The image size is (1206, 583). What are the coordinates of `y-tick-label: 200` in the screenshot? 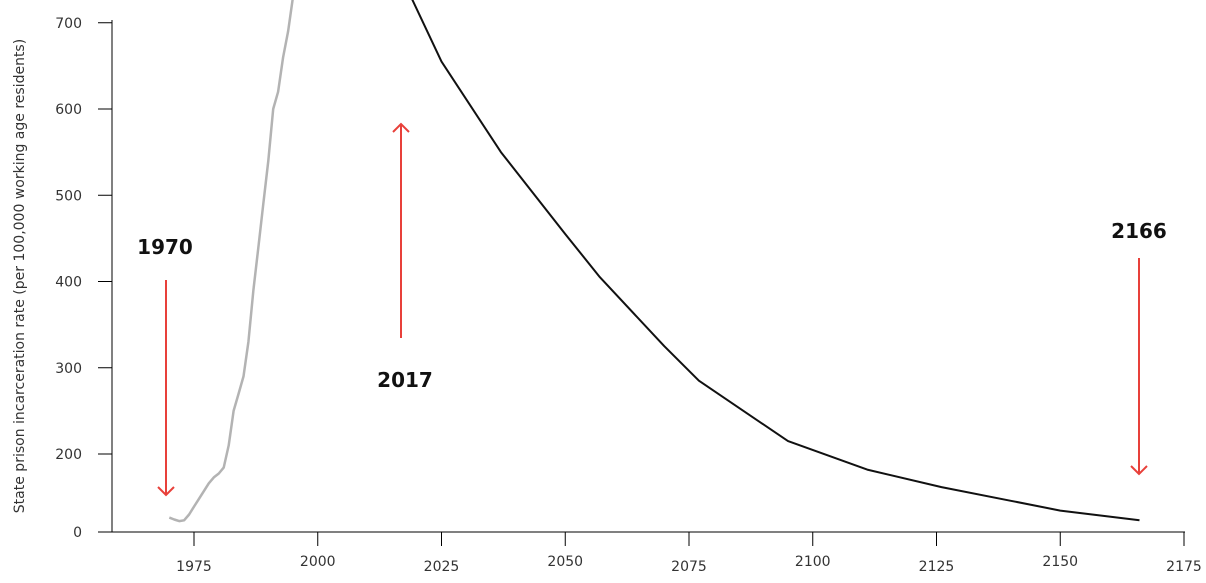 It's located at (68, 455).